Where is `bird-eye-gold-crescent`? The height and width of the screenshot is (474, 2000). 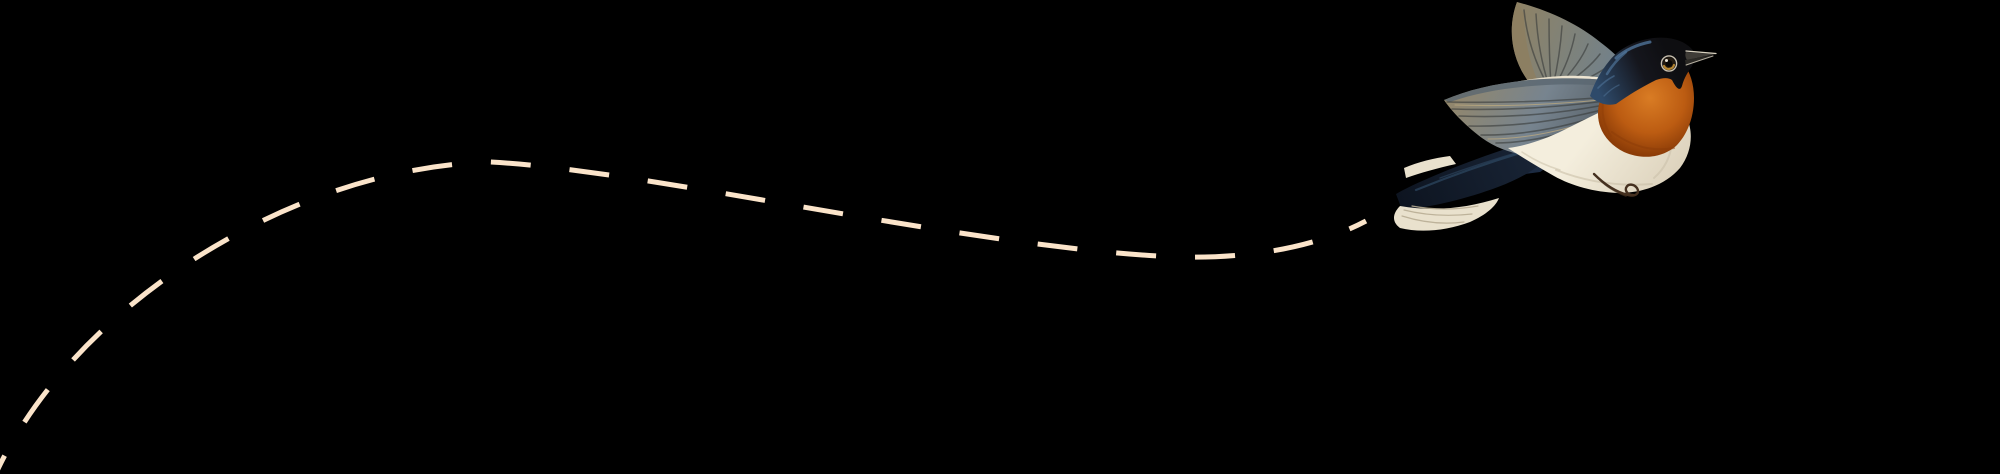
bird-eye-gold-crescent is located at coordinates (1669, 67).